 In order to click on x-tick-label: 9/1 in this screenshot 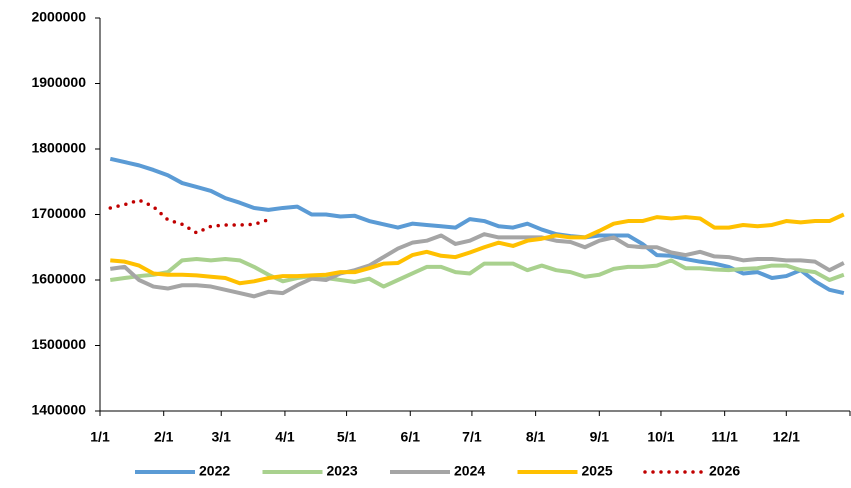, I will do `click(600, 437)`.